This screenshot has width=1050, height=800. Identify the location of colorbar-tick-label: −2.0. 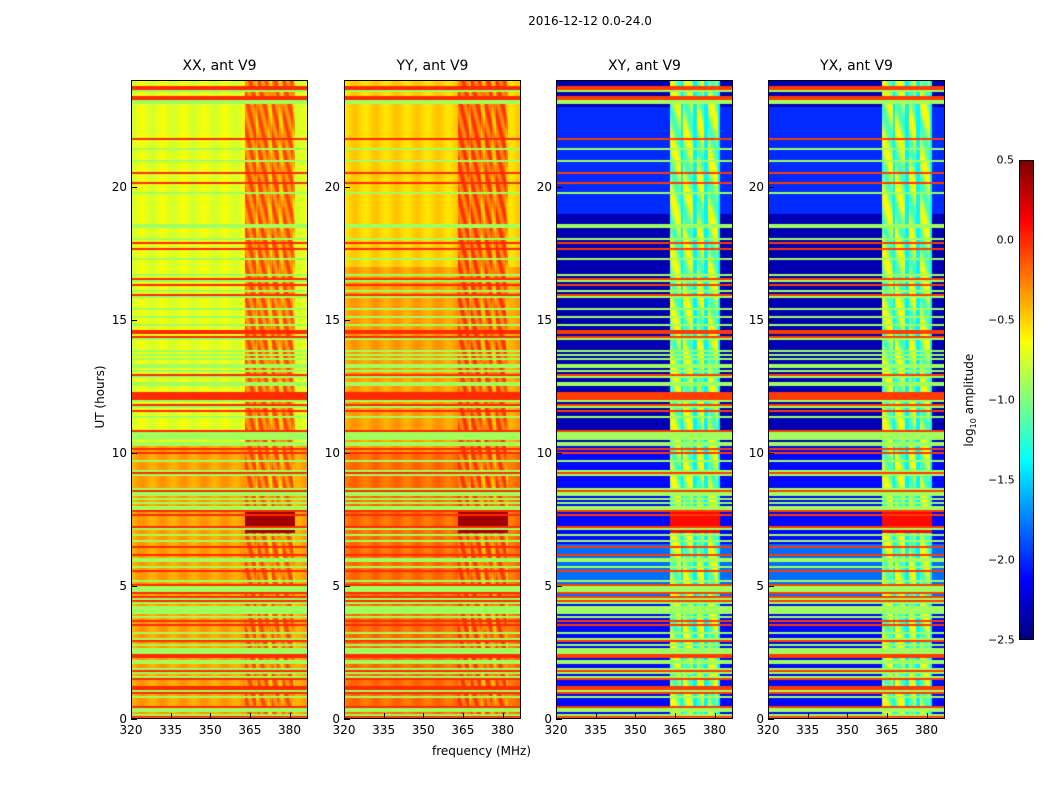
(1001, 560).